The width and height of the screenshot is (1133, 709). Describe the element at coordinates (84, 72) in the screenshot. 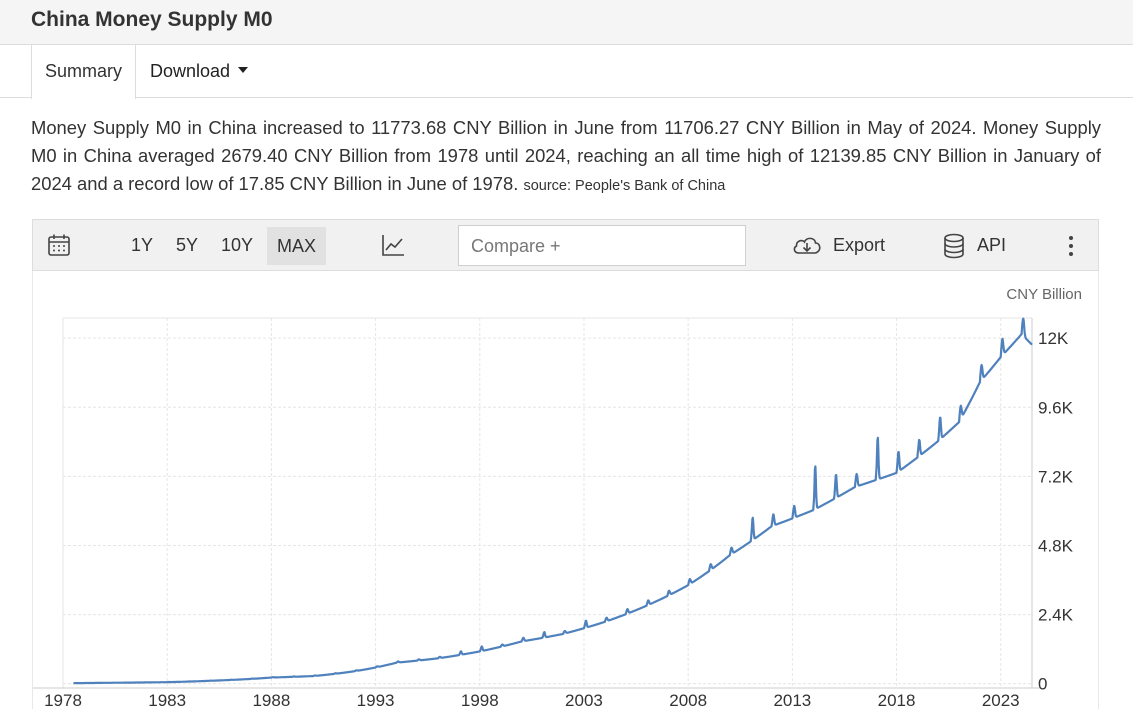

I see `tab-summary: Summary` at that location.